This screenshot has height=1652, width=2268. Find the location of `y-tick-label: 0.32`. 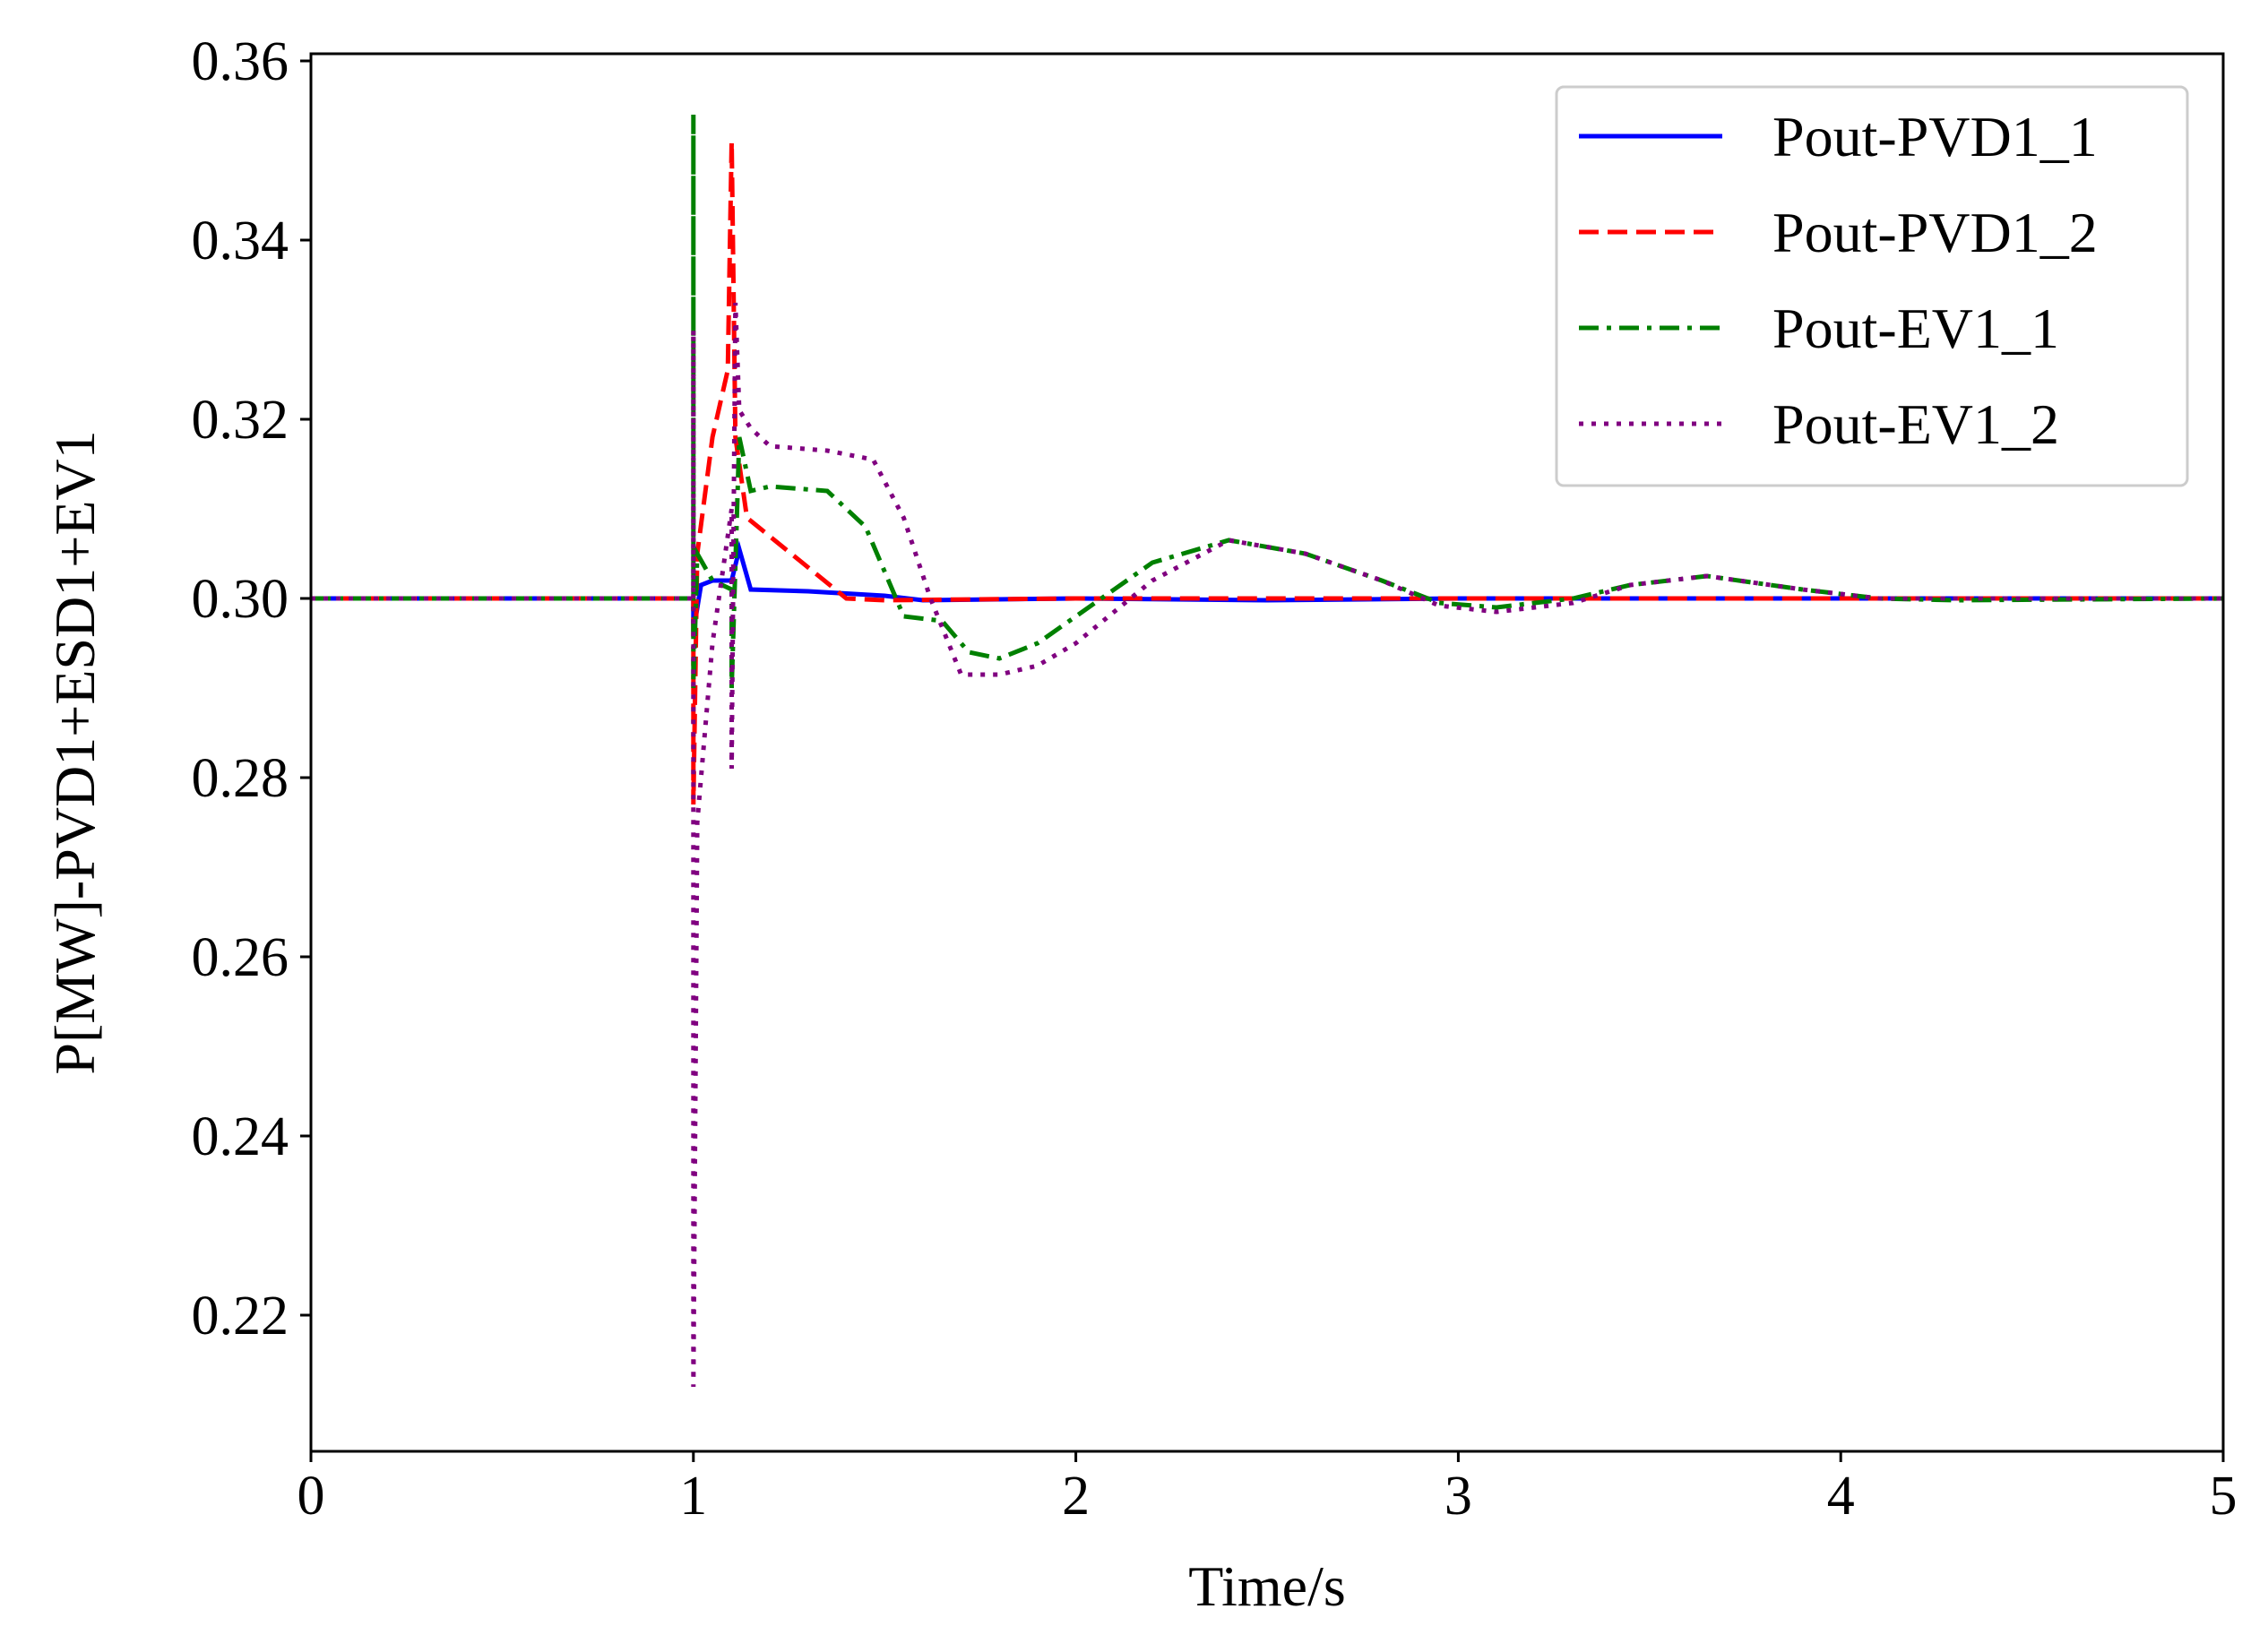

y-tick-label: 0.32 is located at coordinates (240, 421).